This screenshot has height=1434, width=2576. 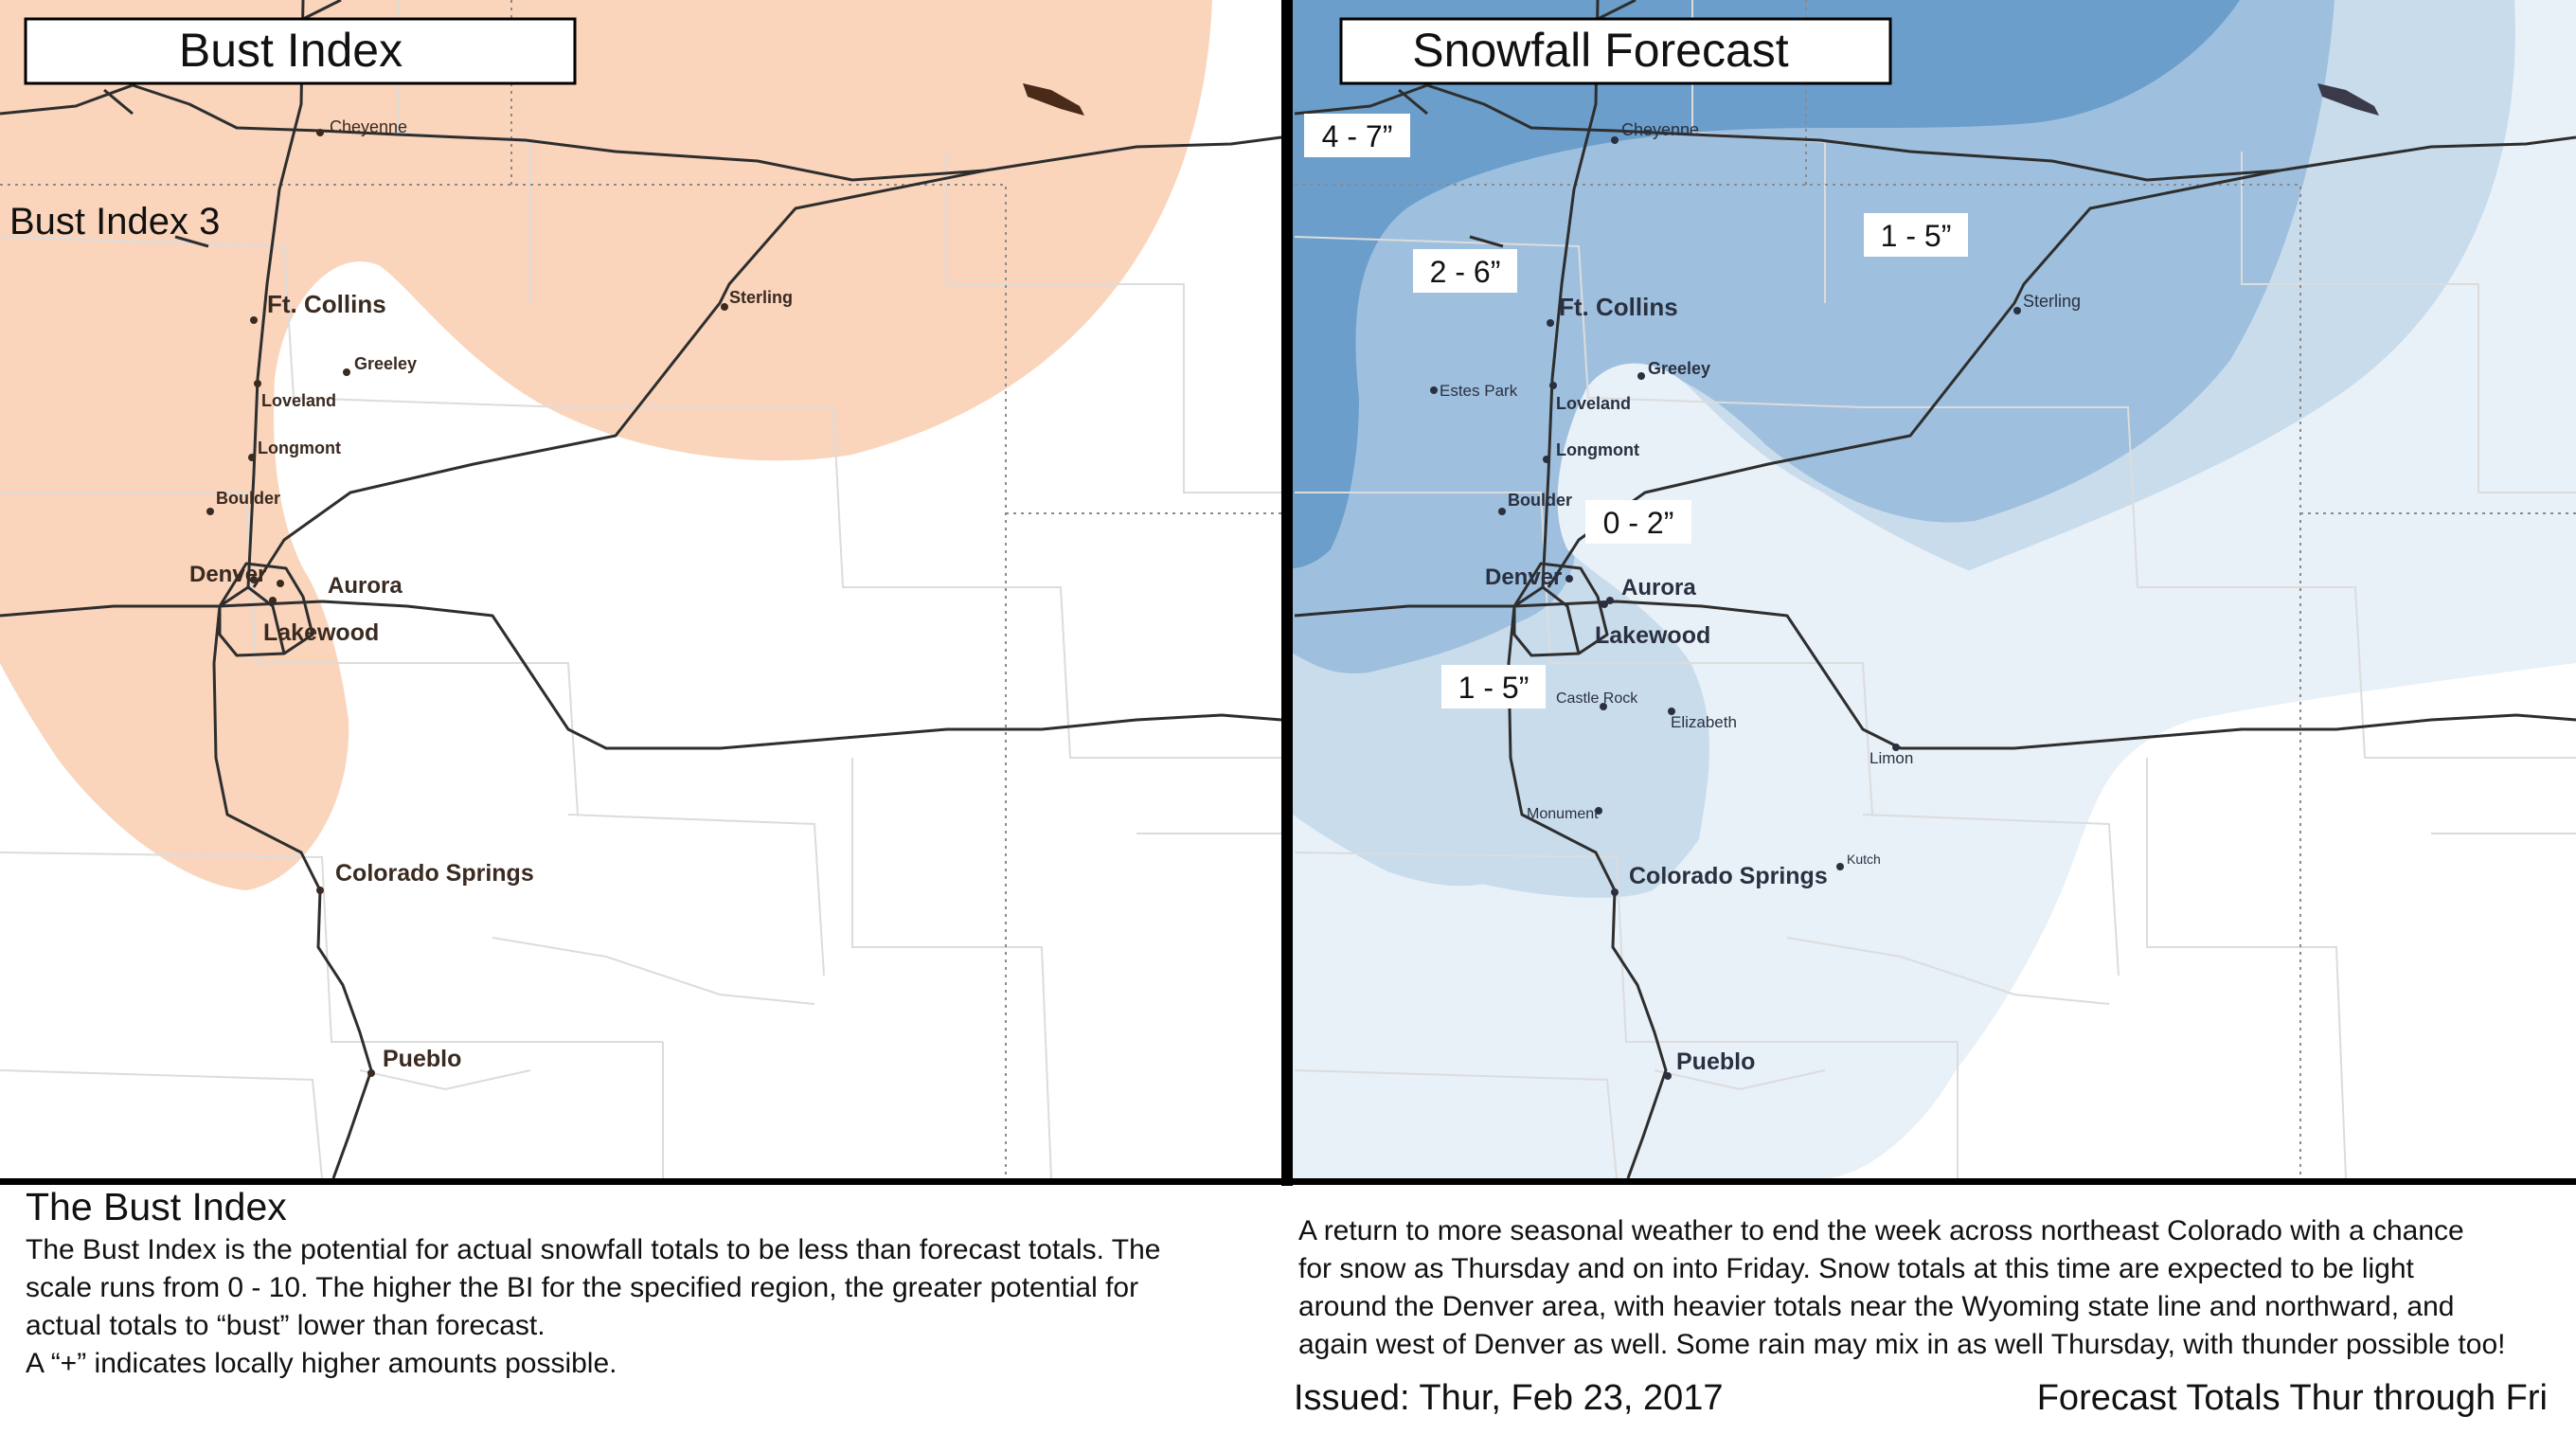 I want to click on bottom-divider, so click(x=1288, y=1181).